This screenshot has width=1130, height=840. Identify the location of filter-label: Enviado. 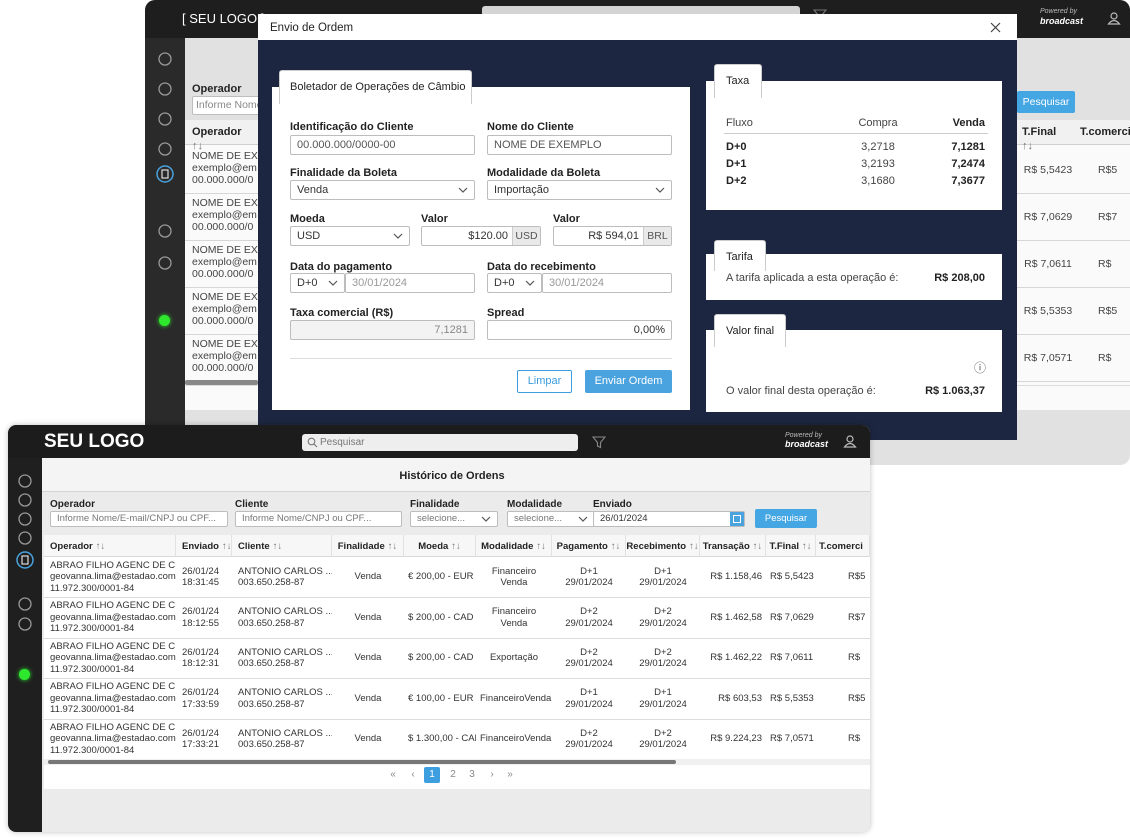
(612, 504).